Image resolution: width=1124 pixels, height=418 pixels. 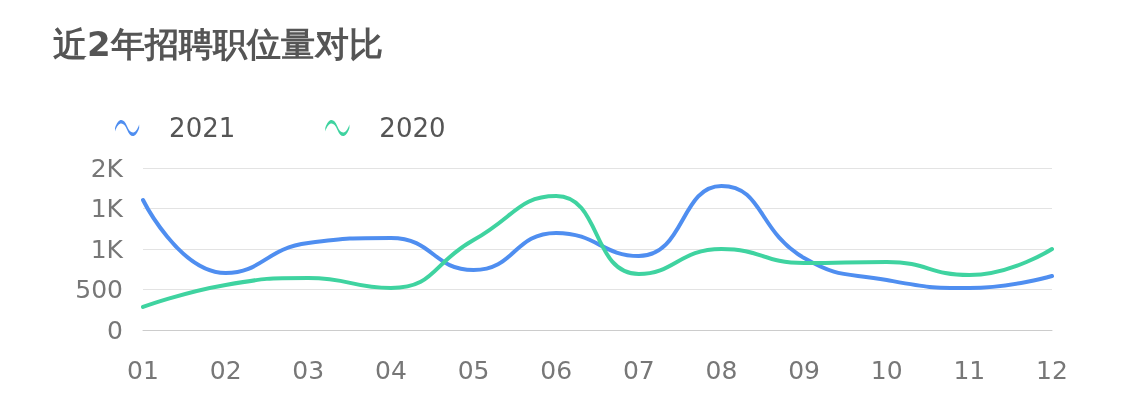 I want to click on x-tick-label: 01, so click(x=143, y=370).